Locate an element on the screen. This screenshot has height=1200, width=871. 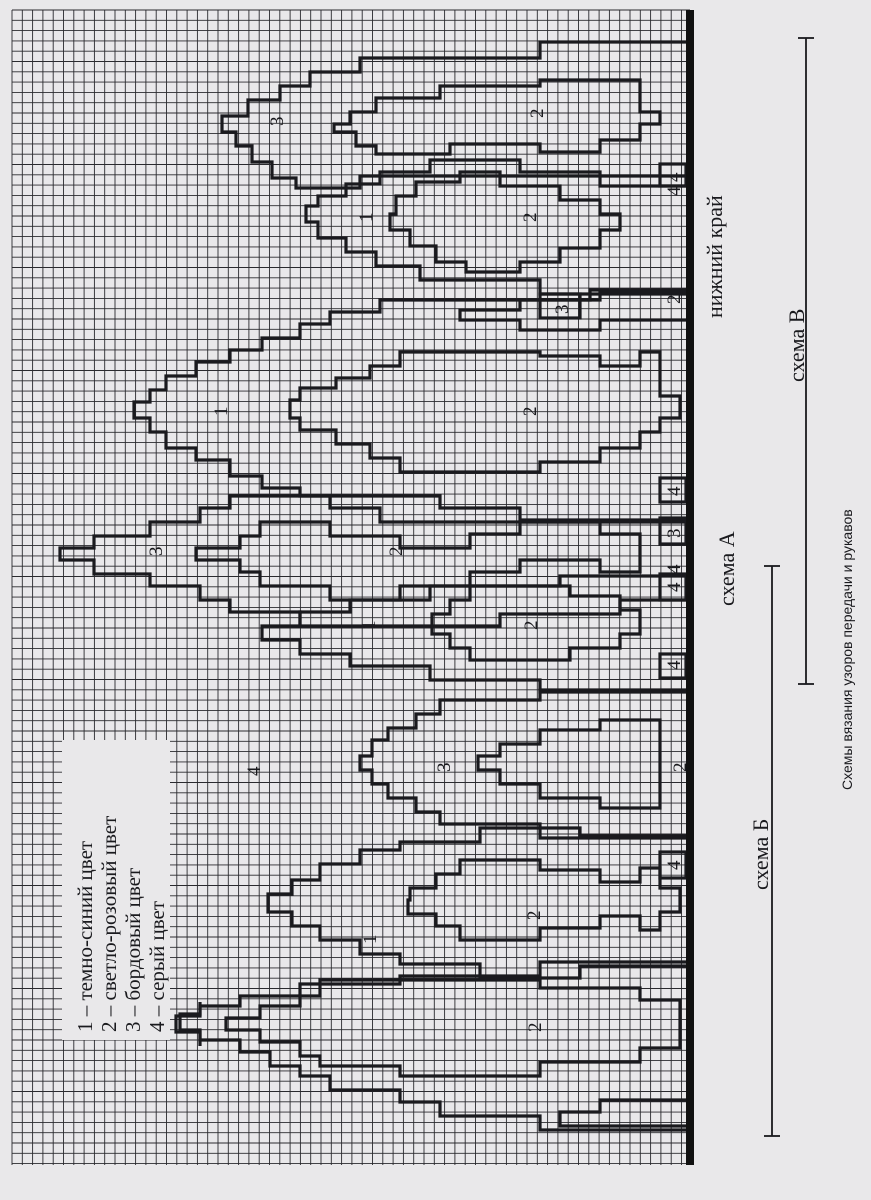
cell-burgundy-v2 is located at coordinates (560, 306).